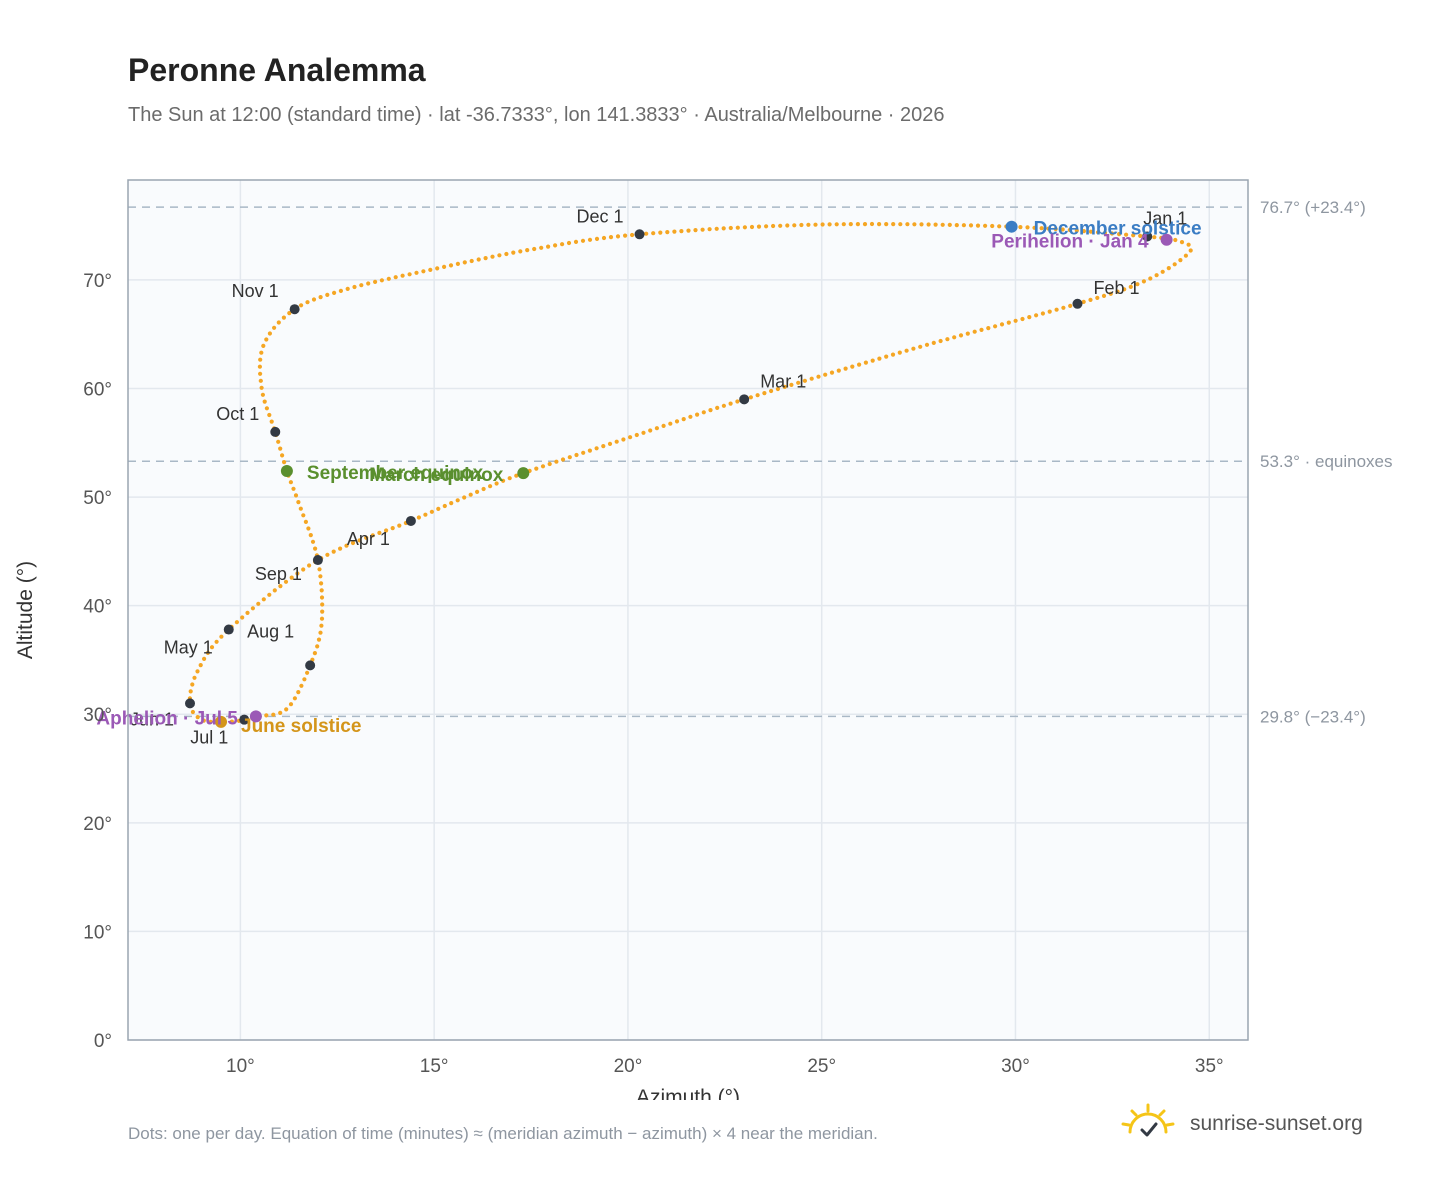 This screenshot has width=1448, height=1188. I want to click on y-tick-label: 50°, so click(97, 498).